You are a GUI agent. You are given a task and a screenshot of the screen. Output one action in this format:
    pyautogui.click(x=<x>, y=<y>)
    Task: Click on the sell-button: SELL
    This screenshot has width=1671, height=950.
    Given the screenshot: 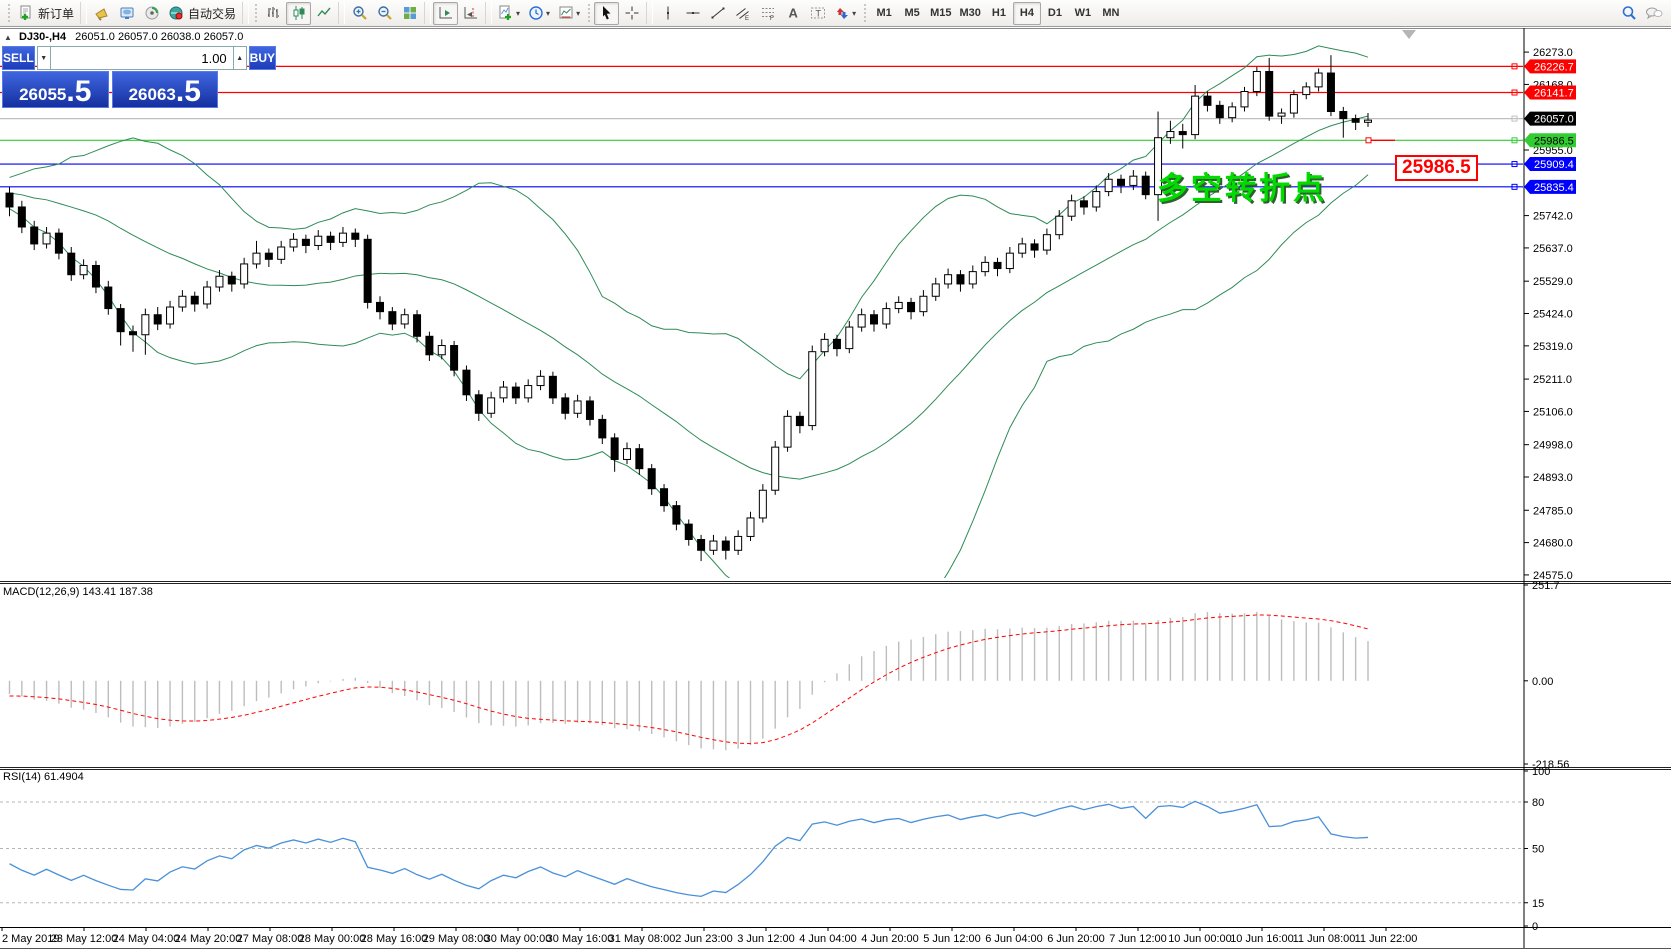 What is the action you would take?
    pyautogui.click(x=18, y=58)
    